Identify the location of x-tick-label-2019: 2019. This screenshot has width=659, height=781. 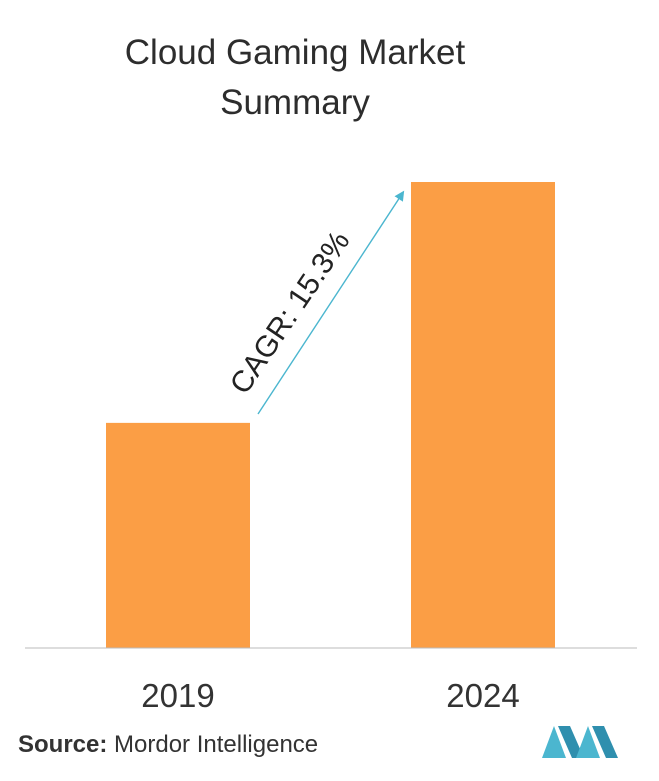
(177, 695).